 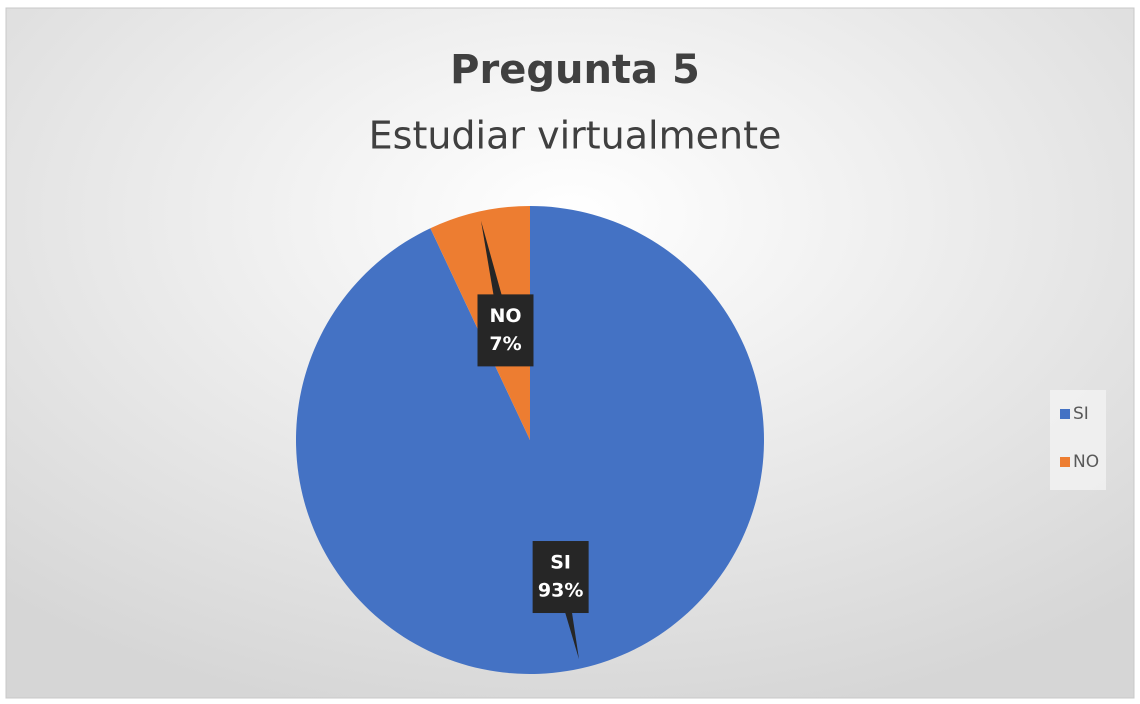 I want to click on data-label-pointer, so click(x=496, y=275).